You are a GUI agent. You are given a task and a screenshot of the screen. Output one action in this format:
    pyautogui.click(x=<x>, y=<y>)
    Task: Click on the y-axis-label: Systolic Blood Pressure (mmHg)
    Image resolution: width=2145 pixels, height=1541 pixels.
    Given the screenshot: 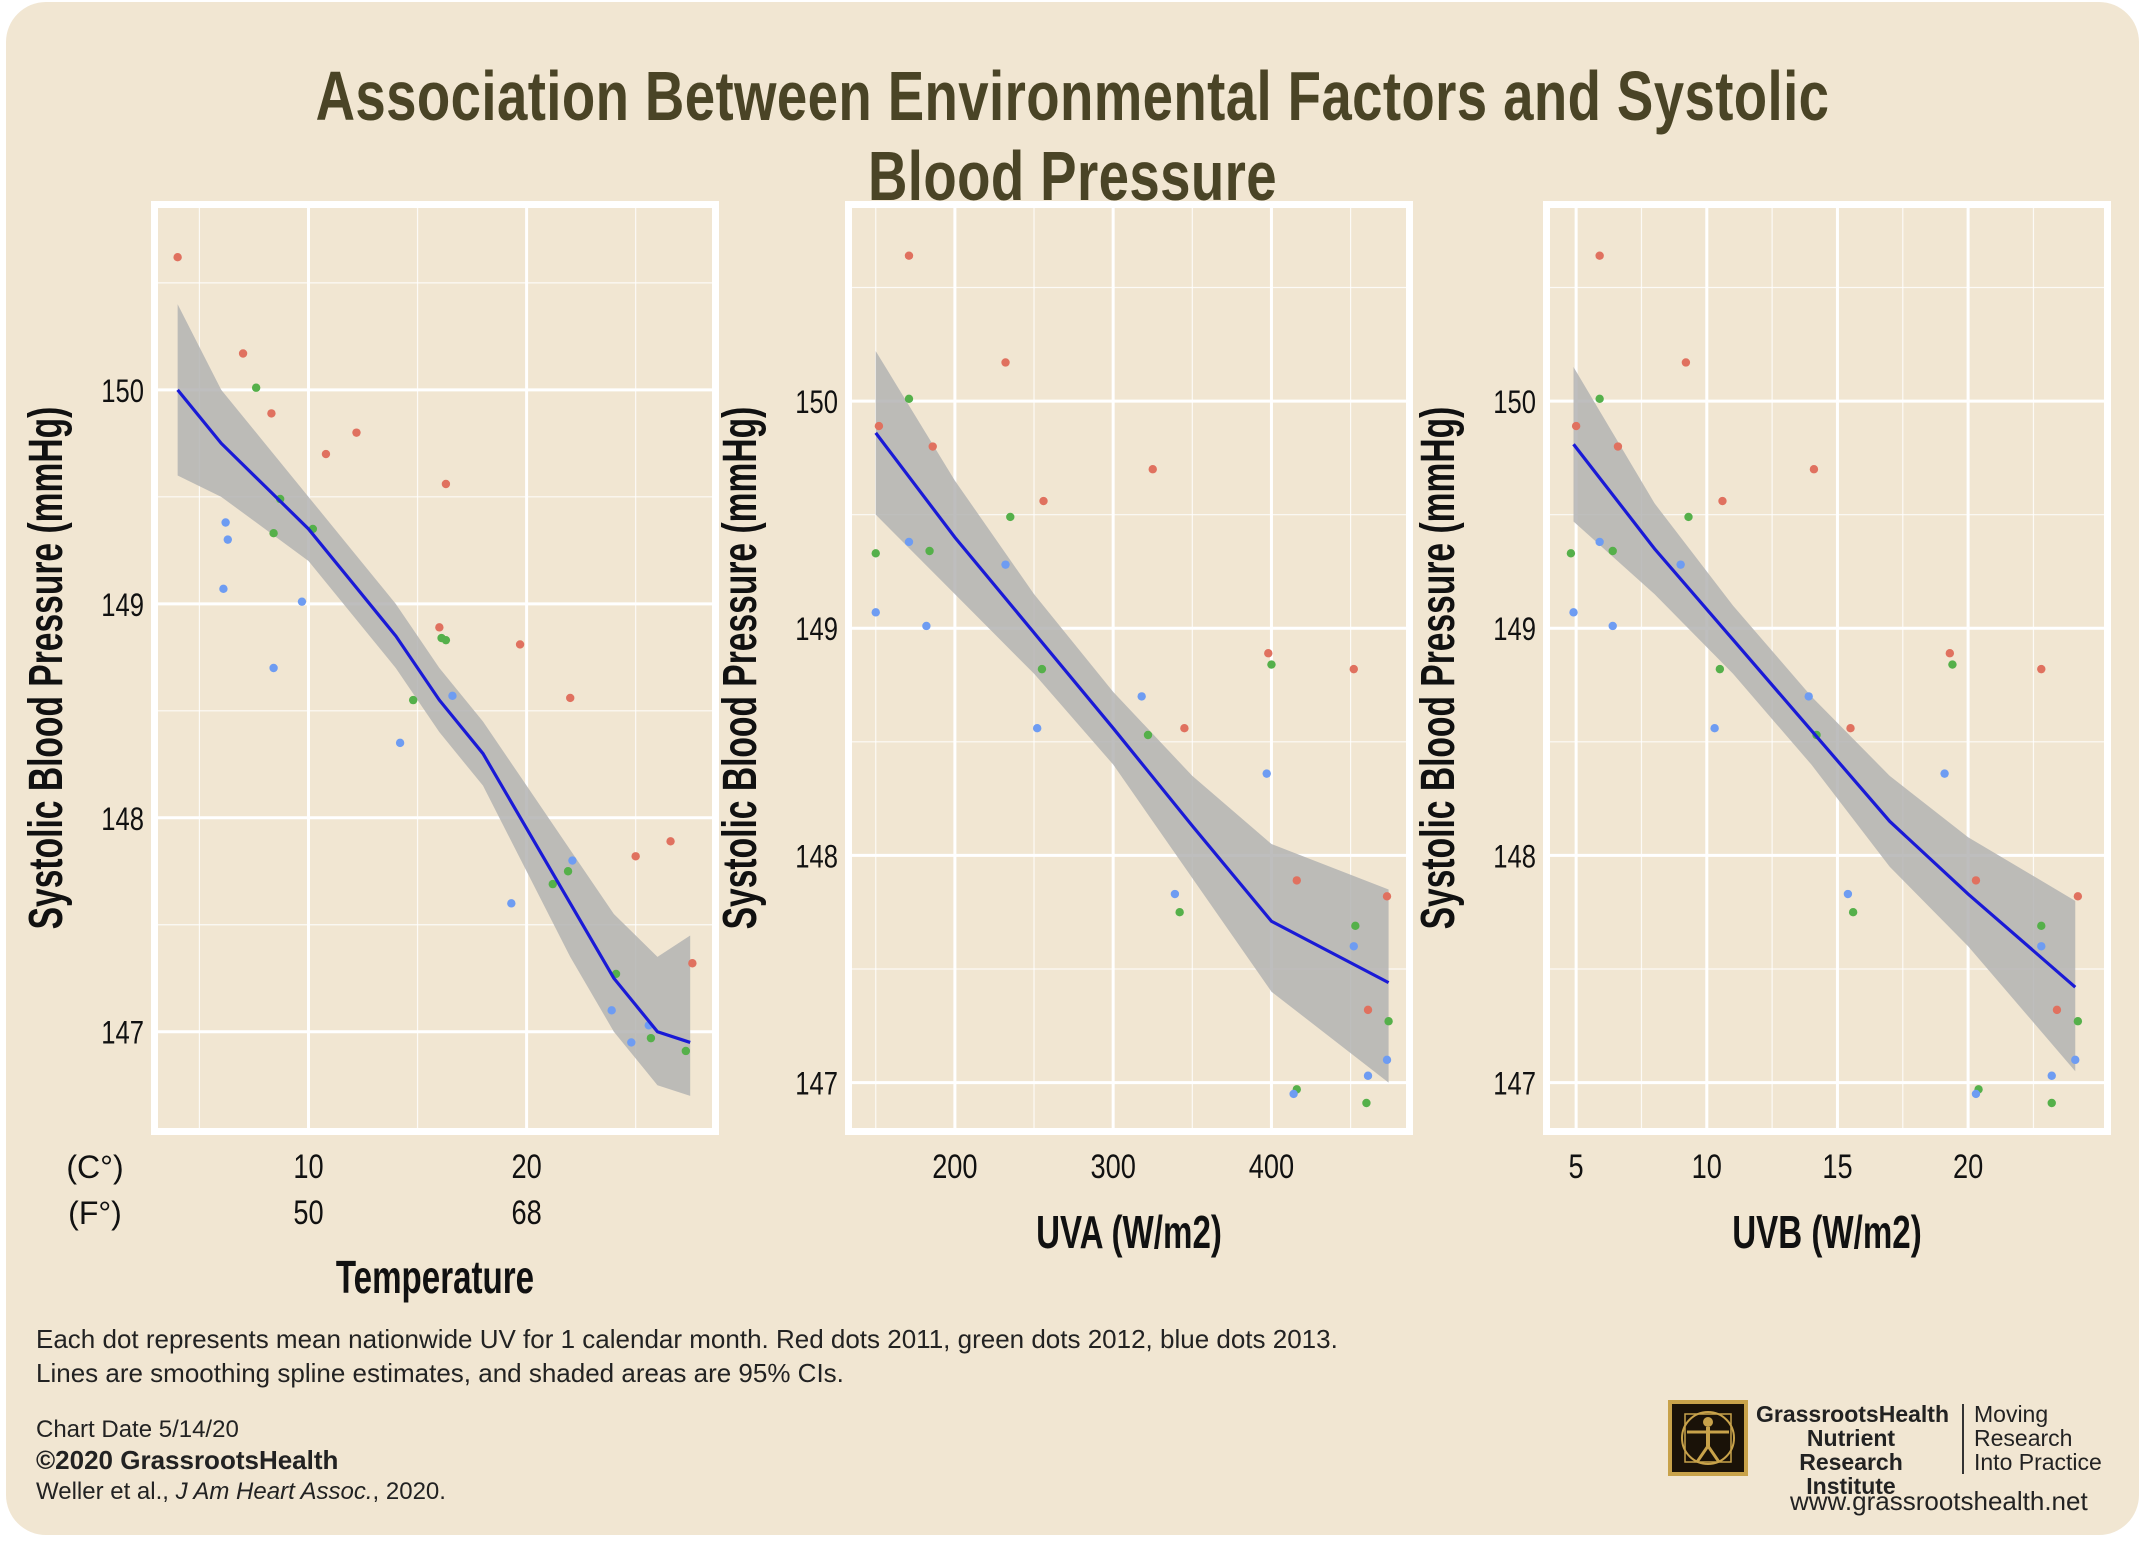 What is the action you would take?
    pyautogui.click(x=1437, y=668)
    